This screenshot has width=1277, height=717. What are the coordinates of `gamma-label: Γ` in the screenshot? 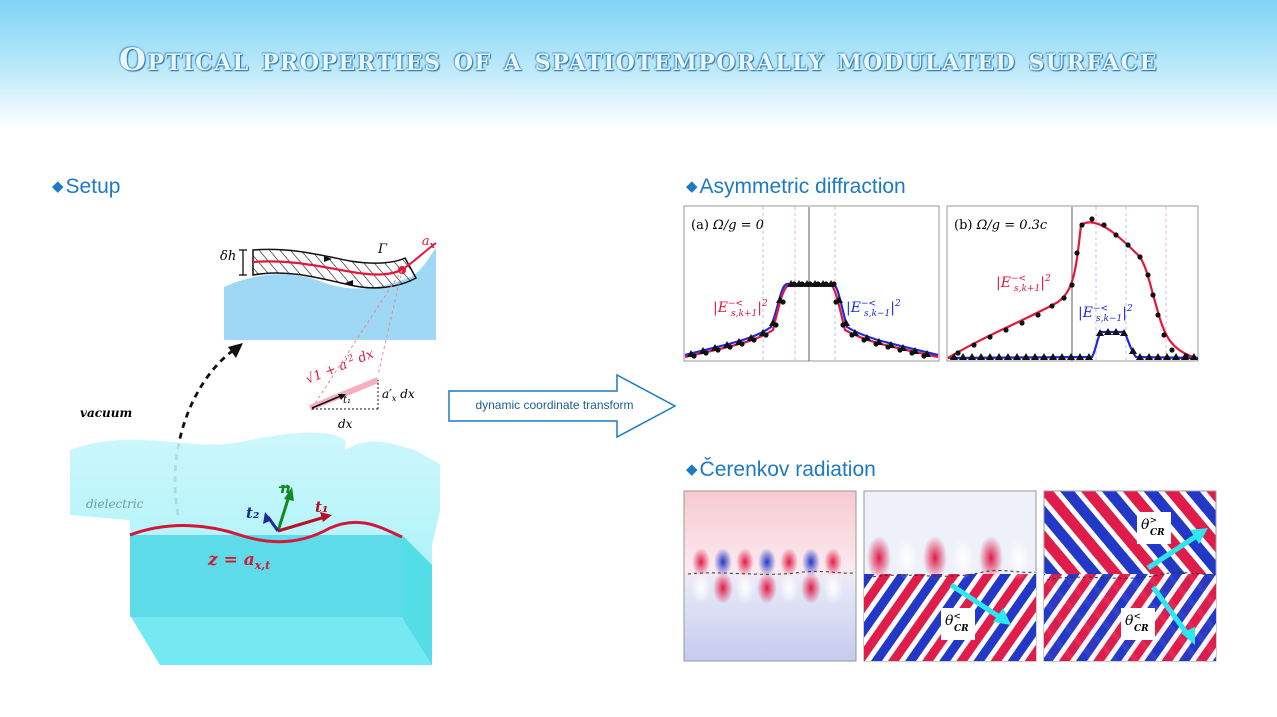 It's located at (382, 249).